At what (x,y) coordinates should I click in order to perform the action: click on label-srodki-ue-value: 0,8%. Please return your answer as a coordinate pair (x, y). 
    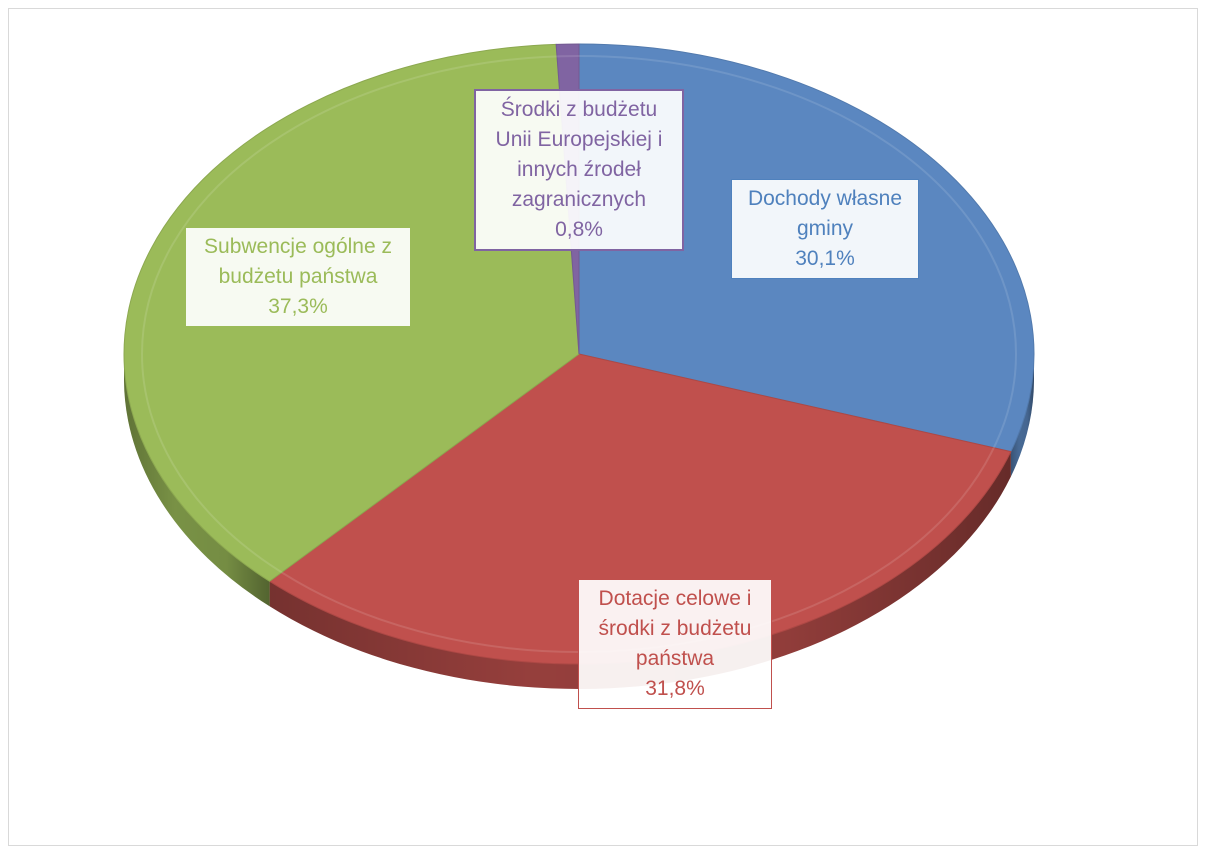
    Looking at the image, I should click on (579, 229).